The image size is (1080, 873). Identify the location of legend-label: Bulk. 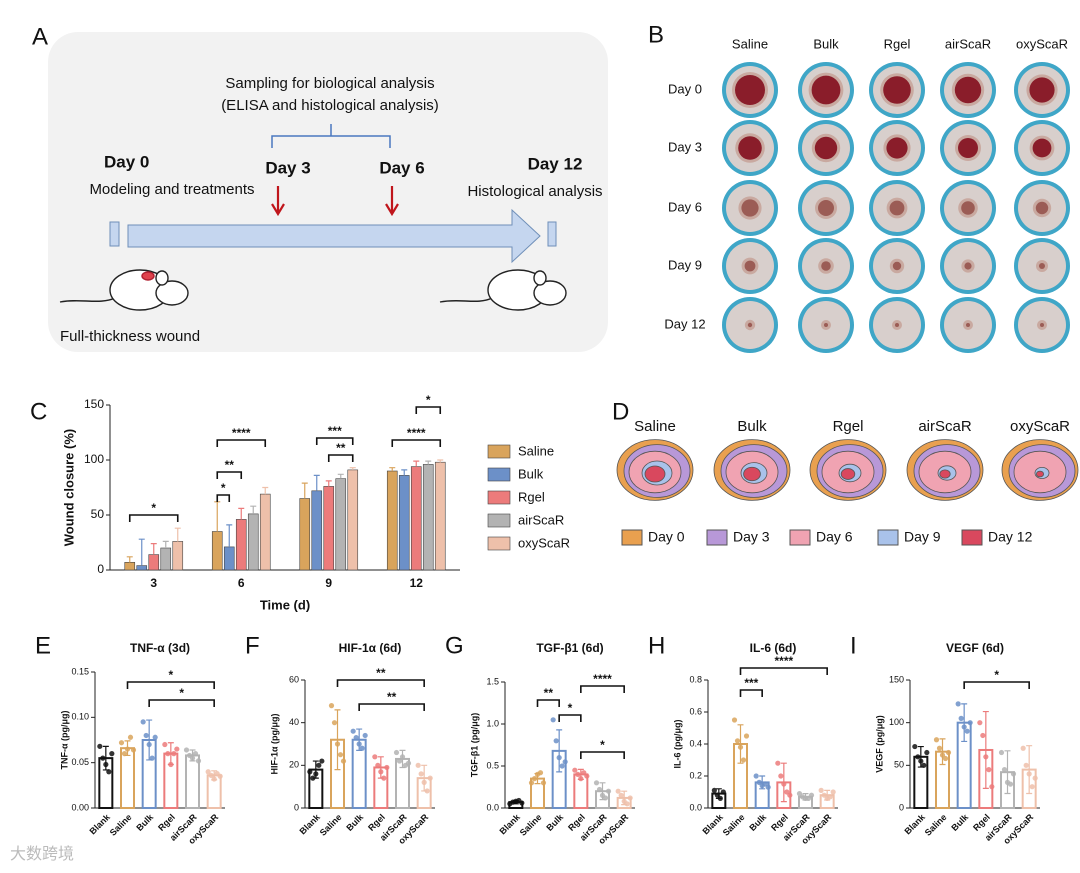
(531, 473).